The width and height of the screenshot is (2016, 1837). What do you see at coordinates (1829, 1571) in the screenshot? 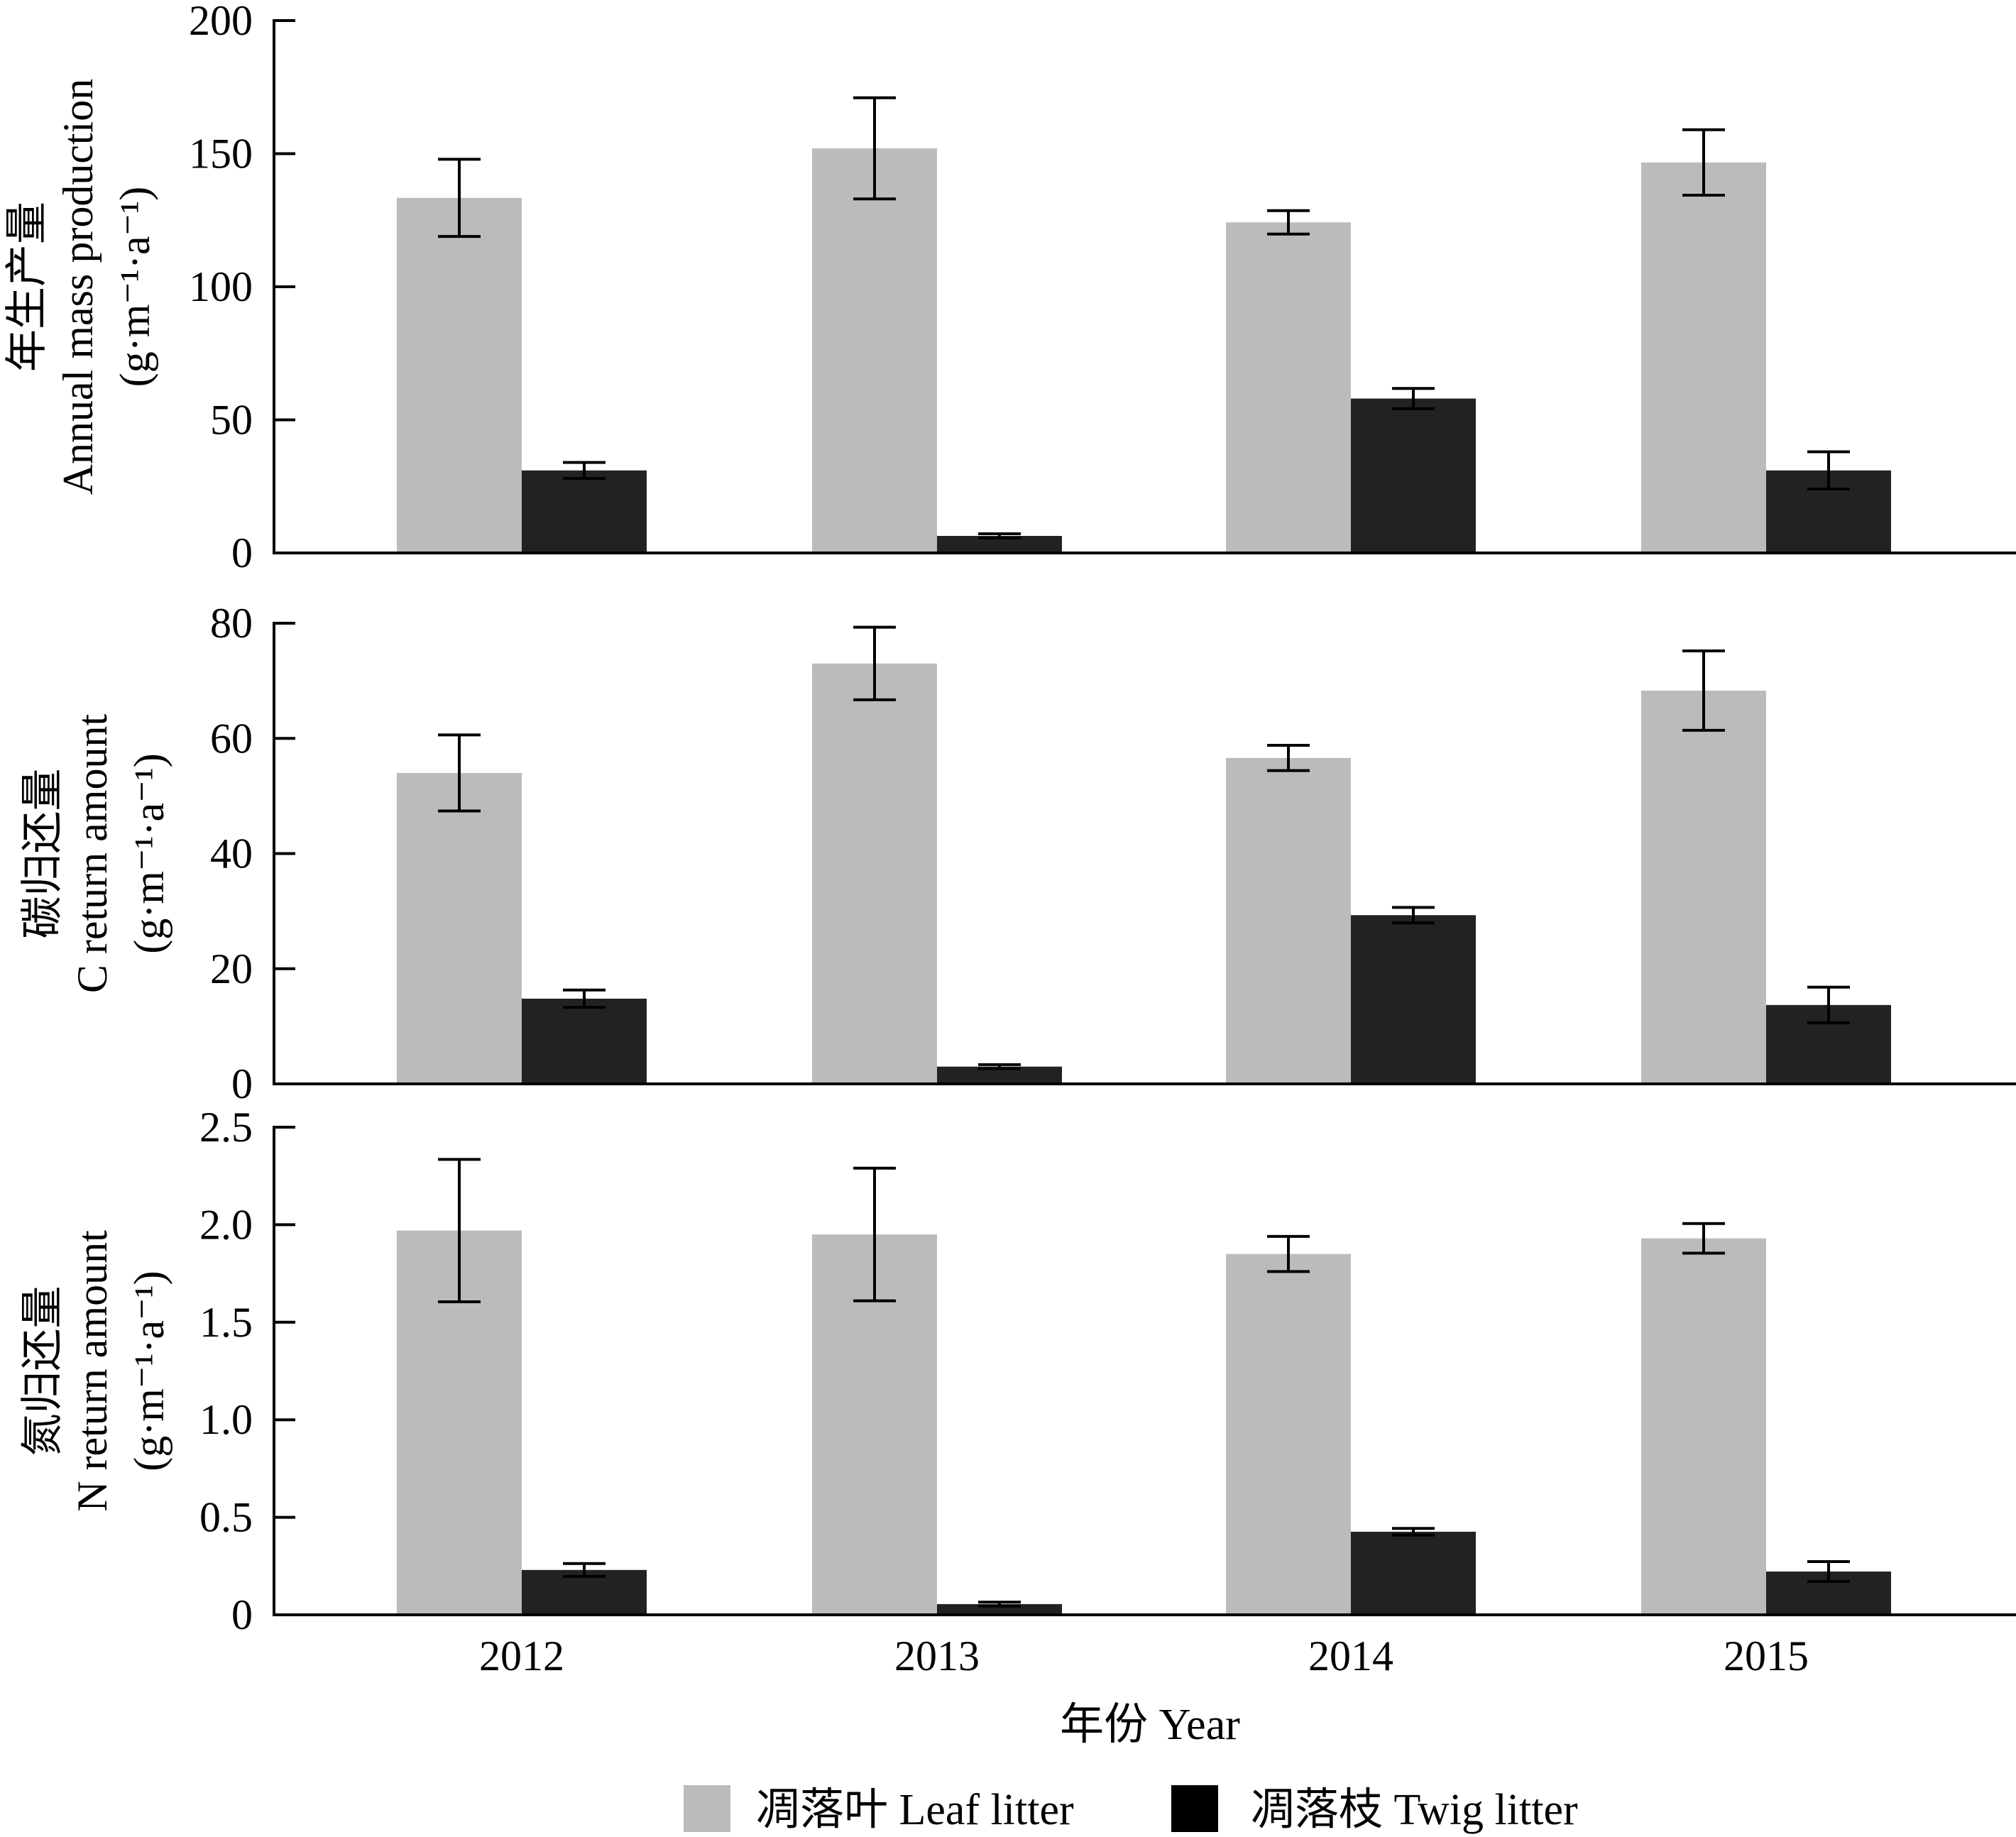
I see `error-bar-nitrogen-twig-2015` at bounding box center [1829, 1571].